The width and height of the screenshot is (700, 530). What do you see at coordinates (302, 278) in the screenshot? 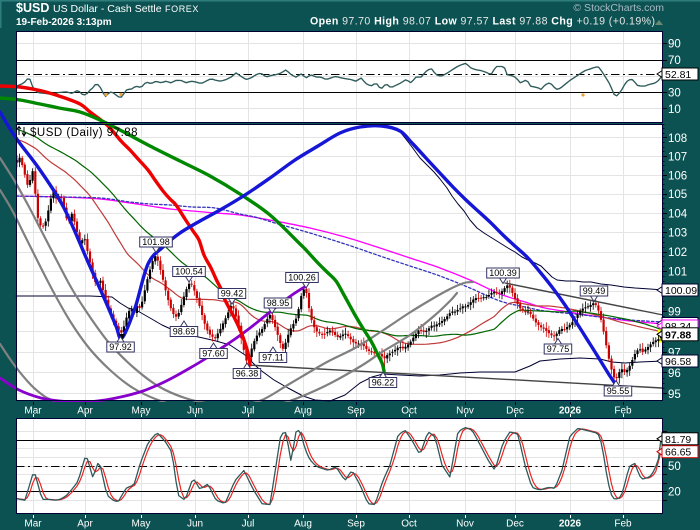
I see `svg-text: 100.26` at bounding box center [302, 278].